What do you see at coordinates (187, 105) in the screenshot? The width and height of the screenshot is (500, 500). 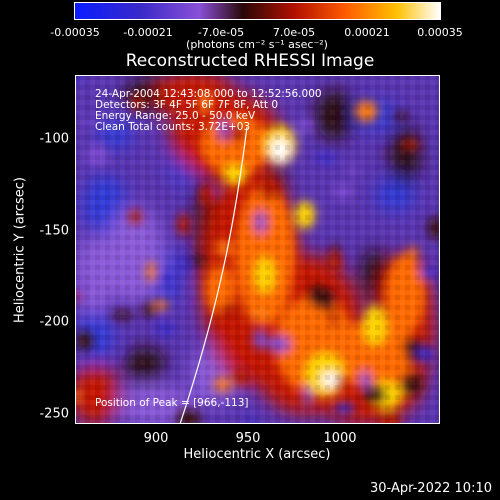 I see `info-detectors: Detectors: 3F 4F 5F 6F 7F 8F, Att 0` at bounding box center [187, 105].